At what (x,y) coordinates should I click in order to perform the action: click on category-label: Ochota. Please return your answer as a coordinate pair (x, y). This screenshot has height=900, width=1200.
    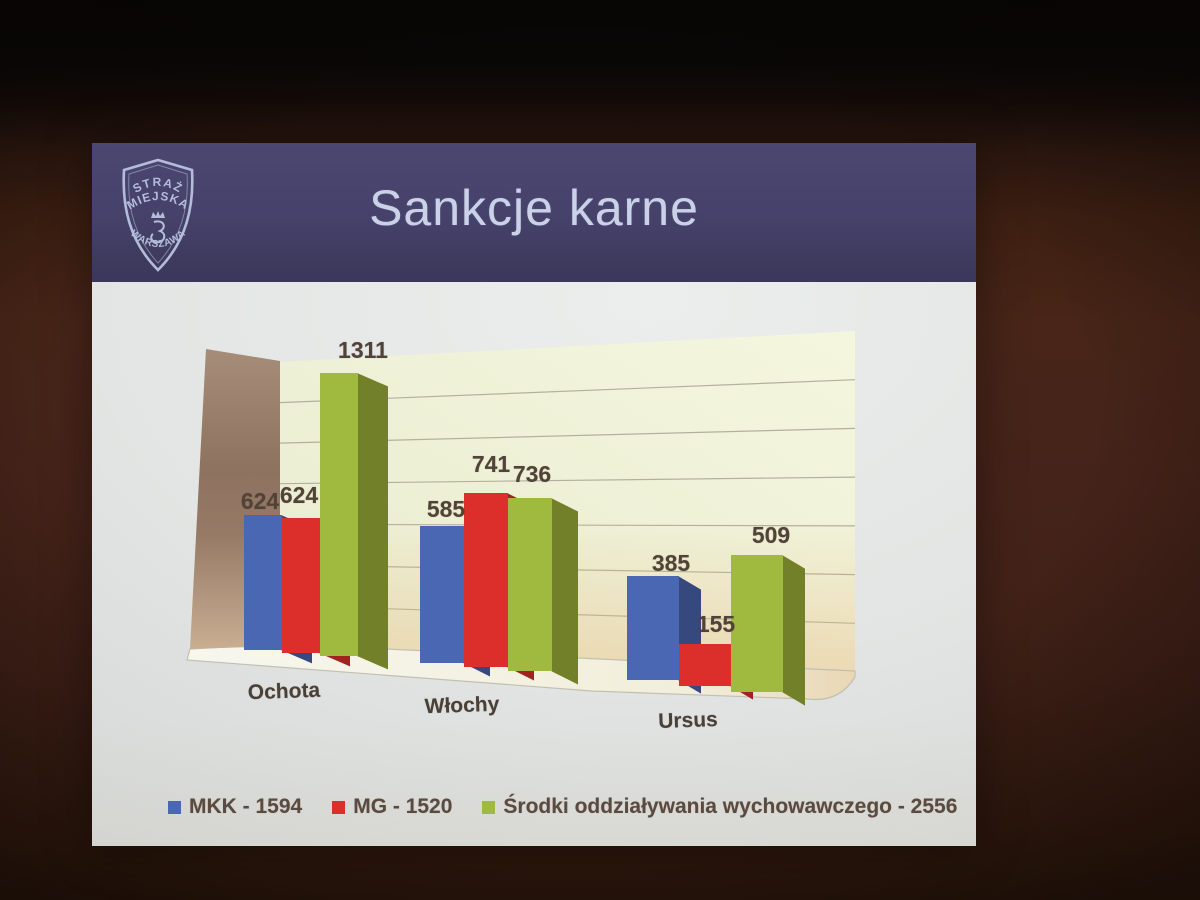
    Looking at the image, I should click on (284, 691).